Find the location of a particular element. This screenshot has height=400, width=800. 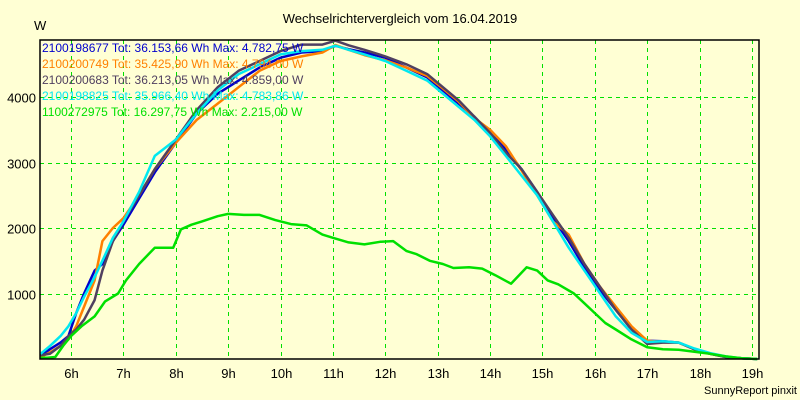

x-tick-label: 18h is located at coordinates (701, 373).